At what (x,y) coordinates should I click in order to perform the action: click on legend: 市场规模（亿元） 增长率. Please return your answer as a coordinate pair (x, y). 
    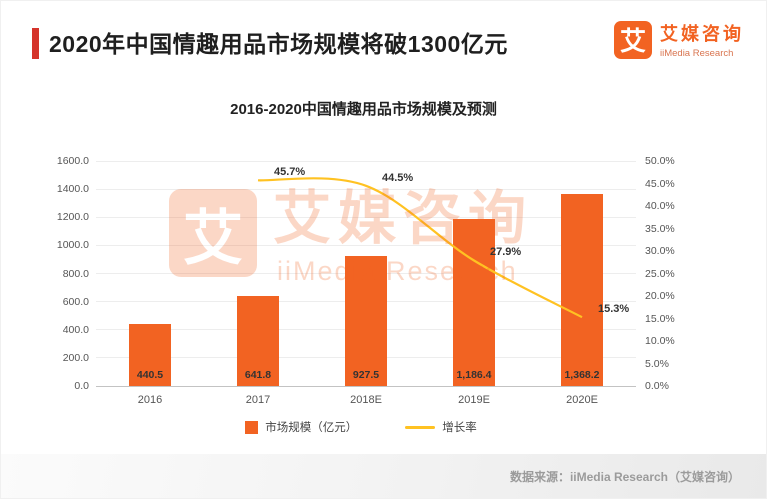
    Looking at the image, I should click on (361, 427).